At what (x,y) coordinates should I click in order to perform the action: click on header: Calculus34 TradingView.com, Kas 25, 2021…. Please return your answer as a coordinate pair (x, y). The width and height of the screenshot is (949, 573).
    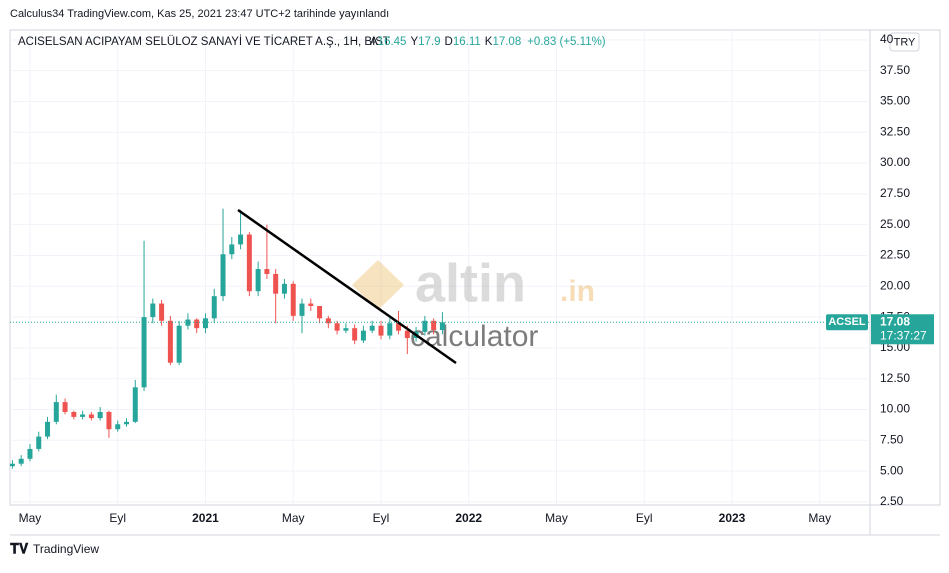
    Looking at the image, I should click on (199, 14).